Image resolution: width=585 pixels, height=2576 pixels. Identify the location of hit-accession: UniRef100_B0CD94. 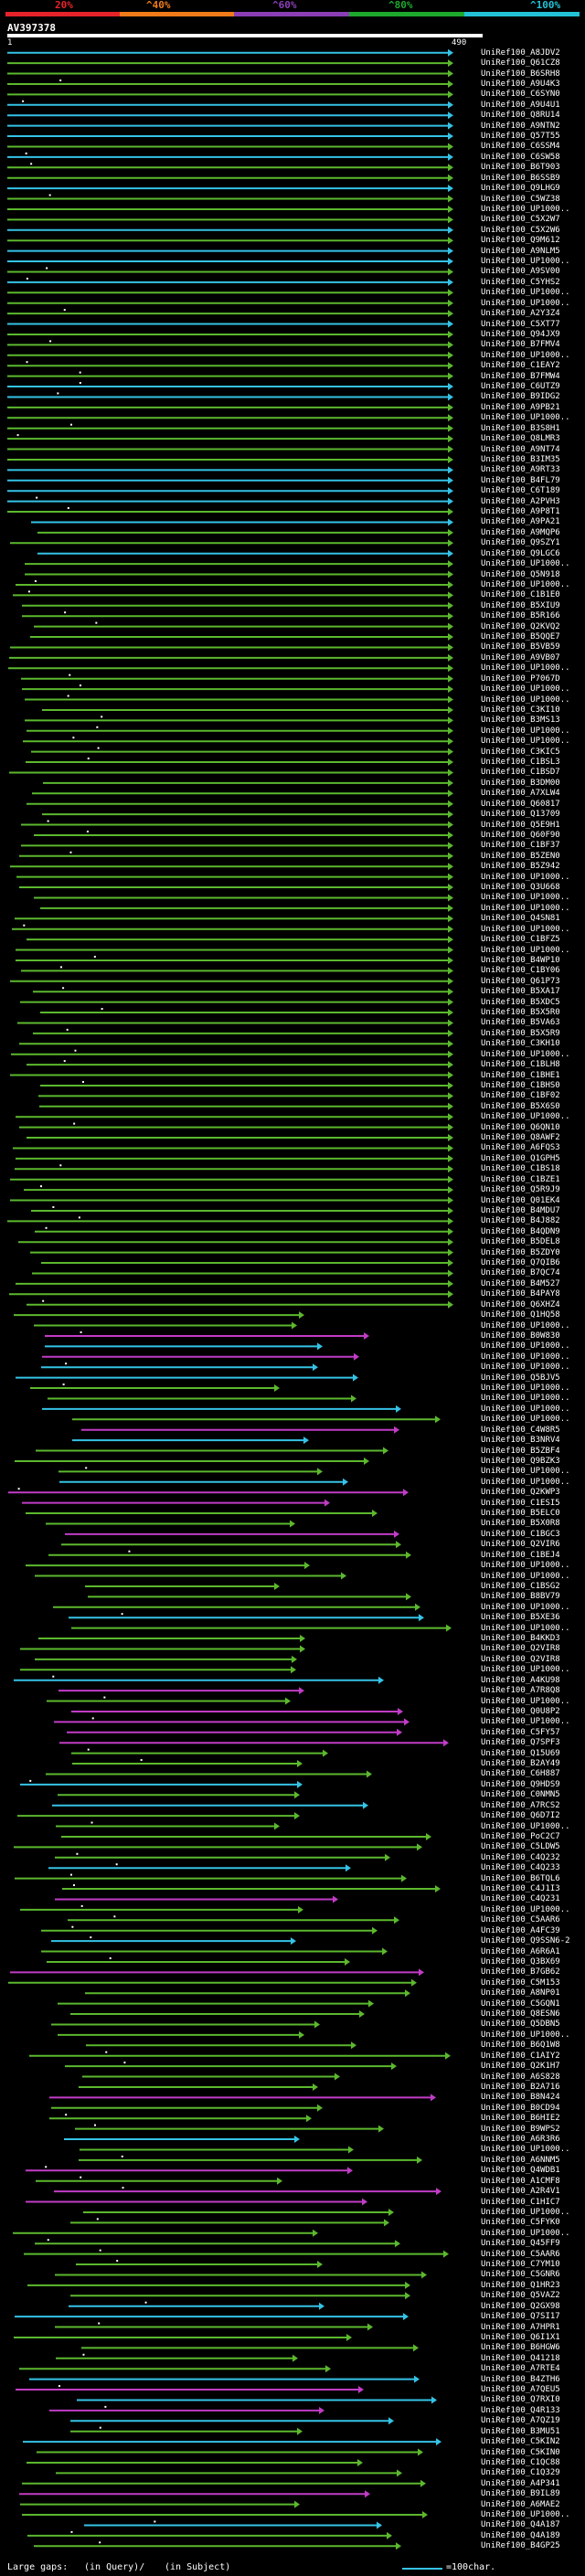
(520, 2108).